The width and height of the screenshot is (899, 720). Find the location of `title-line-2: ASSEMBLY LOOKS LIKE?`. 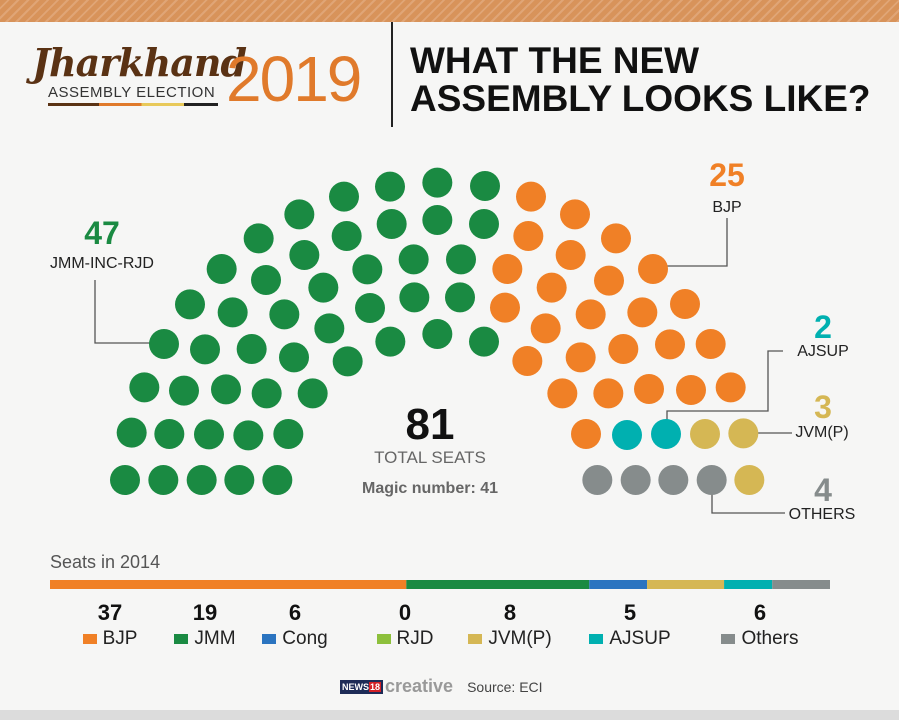

title-line-2: ASSEMBLY LOOKS LIKE? is located at coordinates (640, 98).